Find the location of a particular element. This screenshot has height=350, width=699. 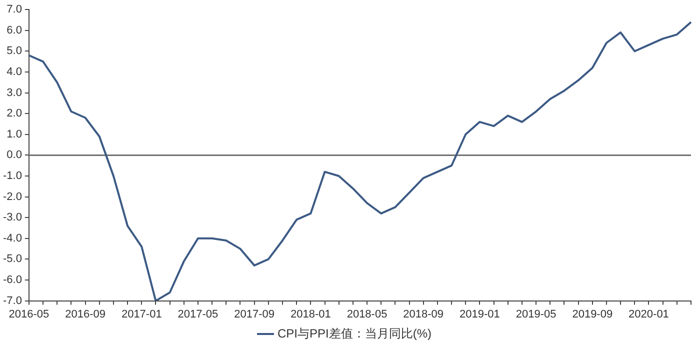

x-tick-label: 2020-01 is located at coordinates (648, 314).